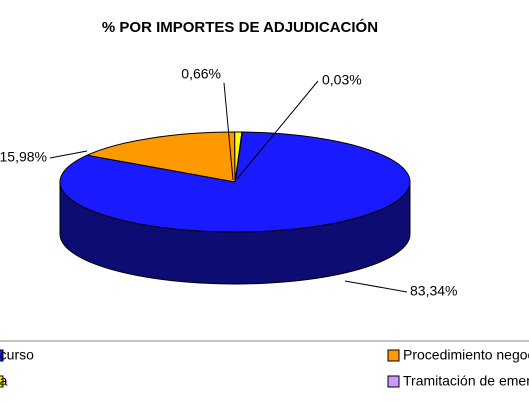 This screenshot has width=529, height=403. What do you see at coordinates (342, 80) in the screenshot?
I see `data-label: 0,03%` at bounding box center [342, 80].